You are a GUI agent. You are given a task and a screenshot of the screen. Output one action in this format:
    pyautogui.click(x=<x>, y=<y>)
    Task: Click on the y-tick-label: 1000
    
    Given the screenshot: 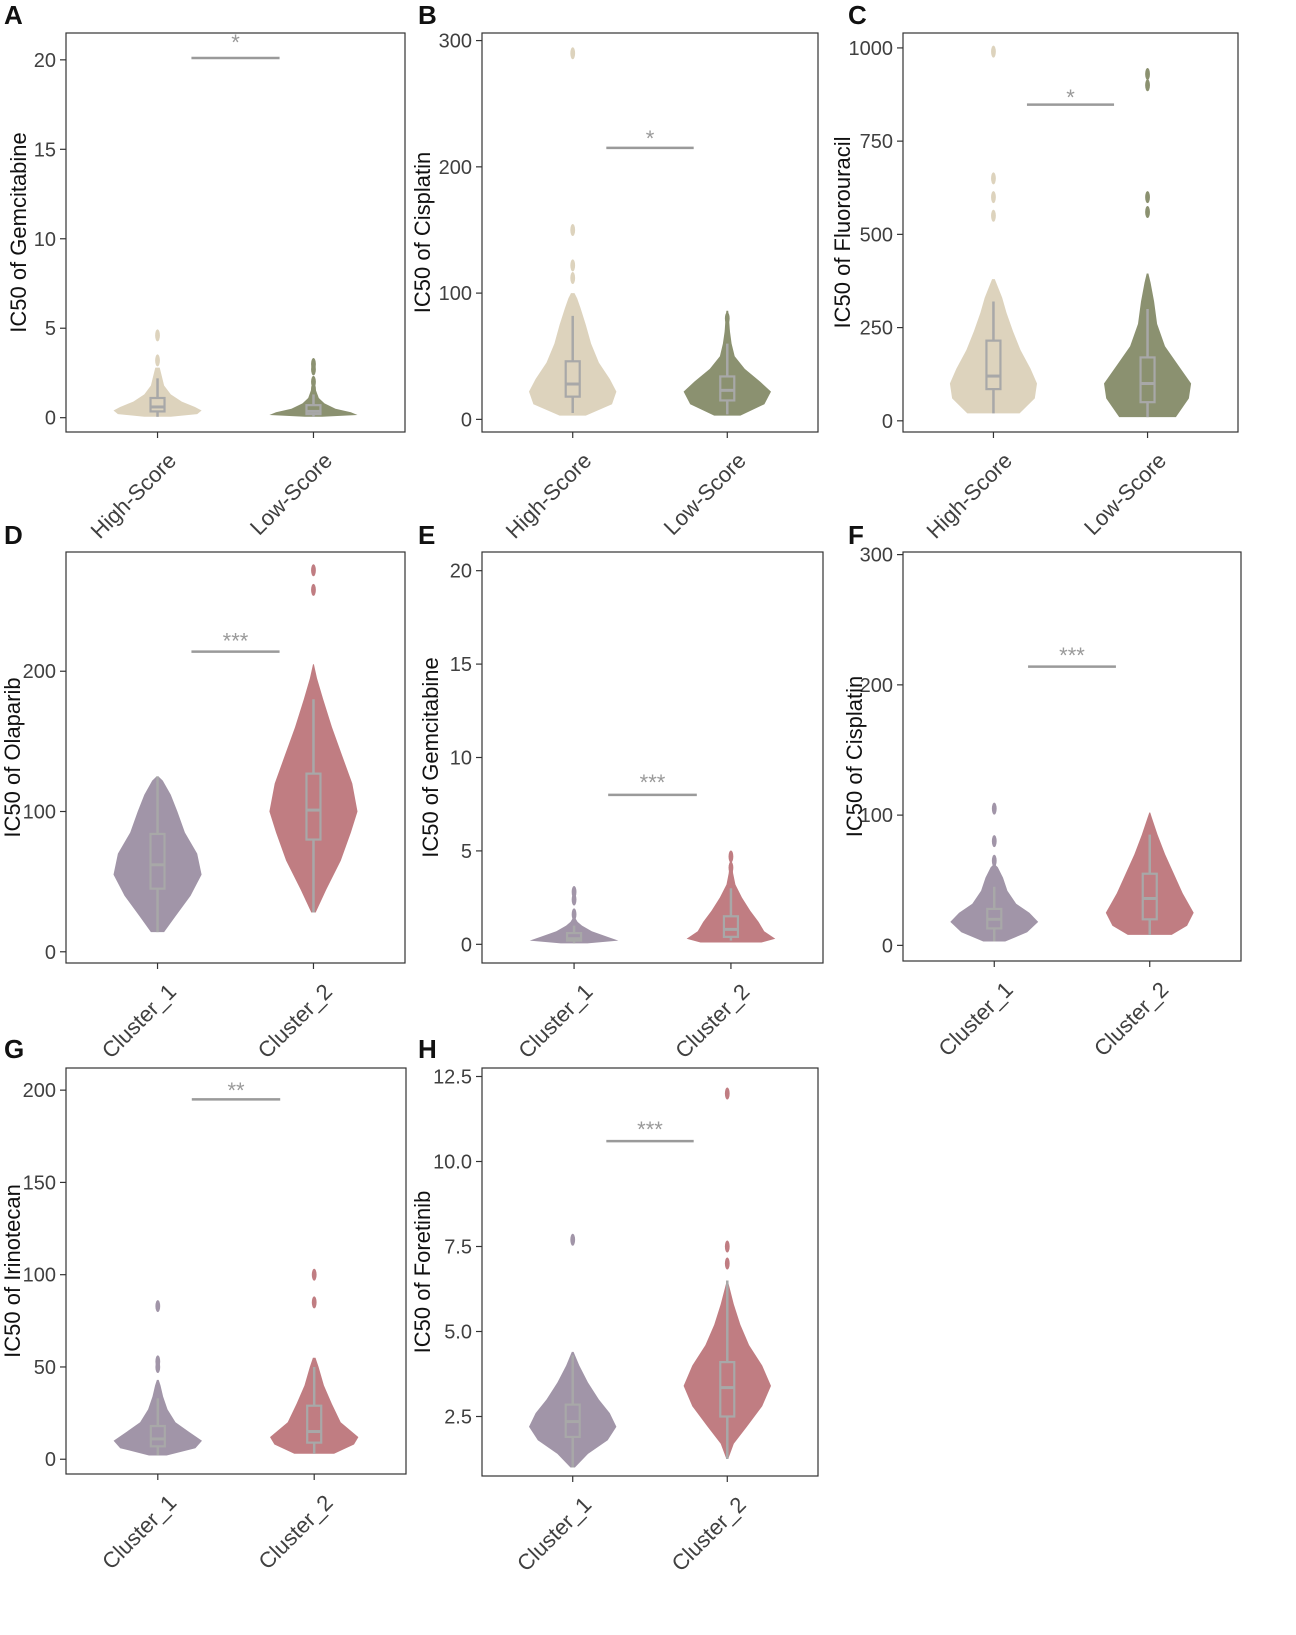 What is the action you would take?
    pyautogui.click(x=871, y=49)
    